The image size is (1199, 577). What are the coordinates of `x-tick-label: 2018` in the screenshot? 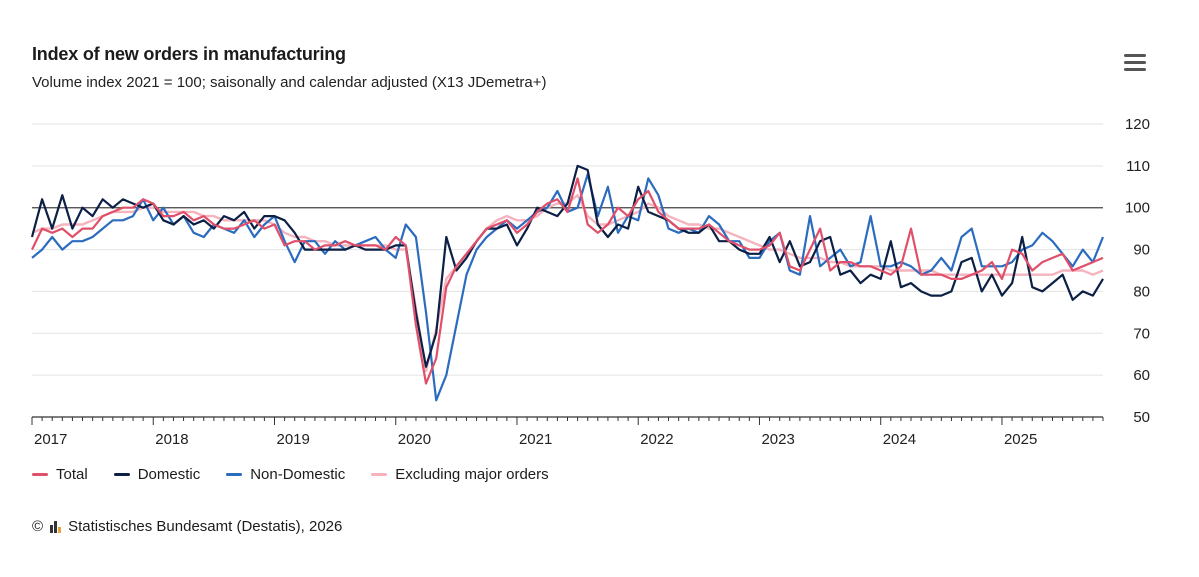 It's located at (171, 439).